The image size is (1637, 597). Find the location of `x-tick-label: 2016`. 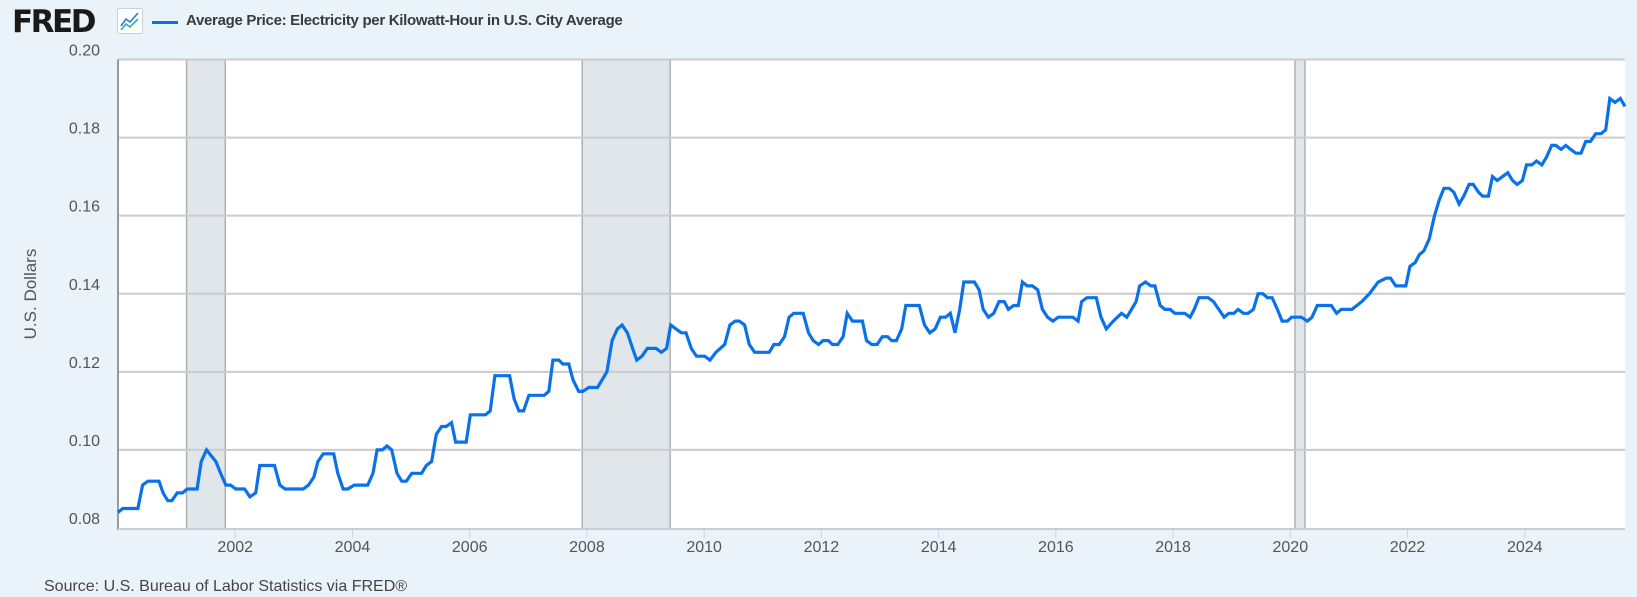

x-tick-label: 2016 is located at coordinates (1056, 547).